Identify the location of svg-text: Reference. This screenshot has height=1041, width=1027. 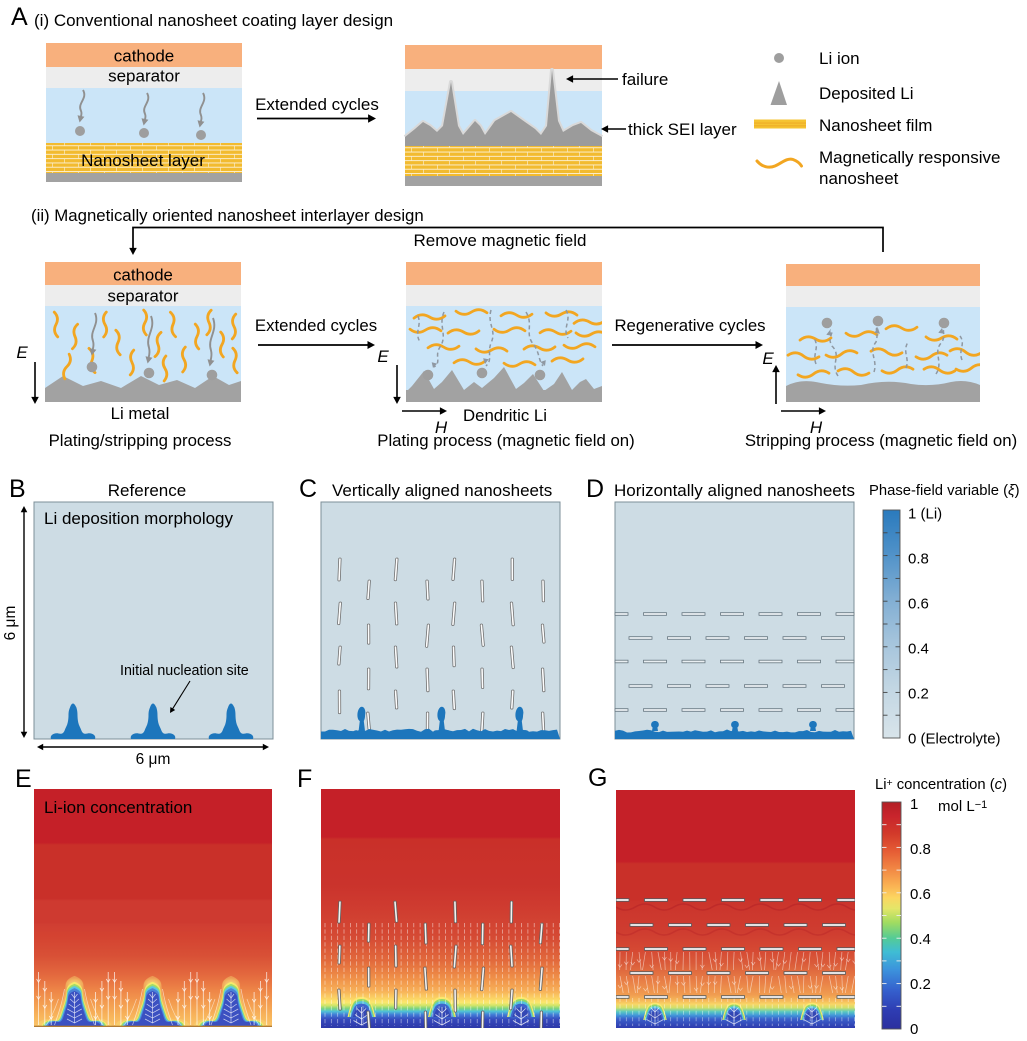
(147, 490).